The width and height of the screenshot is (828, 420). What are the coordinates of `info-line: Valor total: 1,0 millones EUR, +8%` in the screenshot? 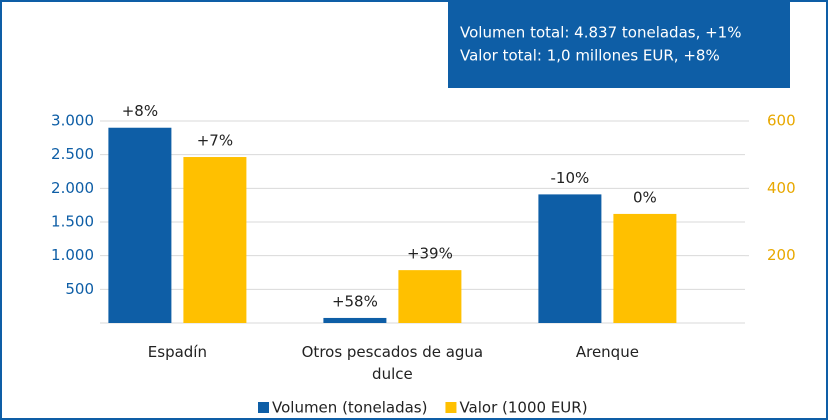 It's located at (590, 56).